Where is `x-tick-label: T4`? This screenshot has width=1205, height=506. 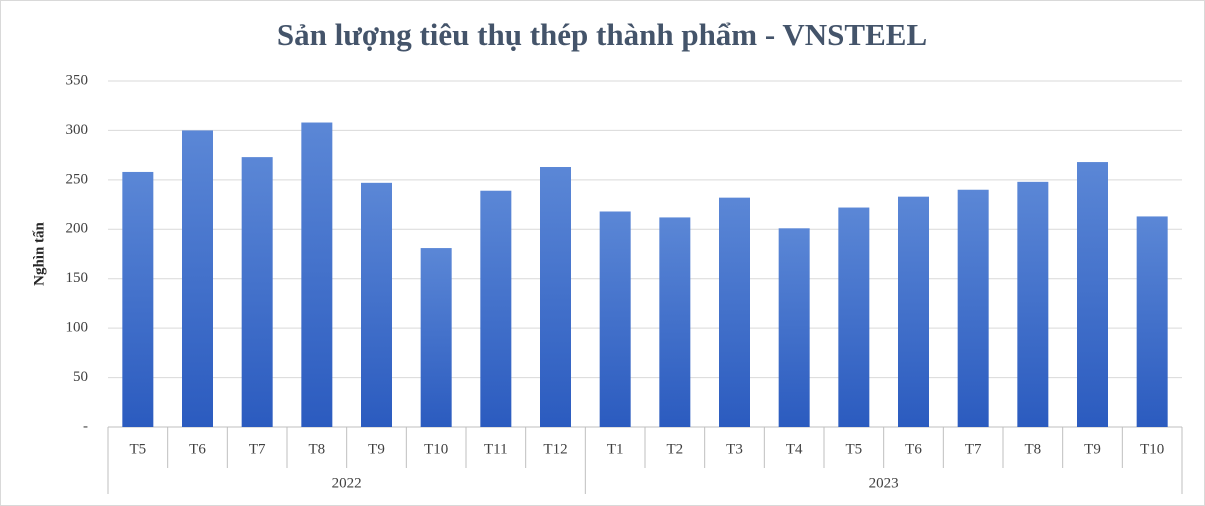 x-tick-label: T4 is located at coordinates (794, 449).